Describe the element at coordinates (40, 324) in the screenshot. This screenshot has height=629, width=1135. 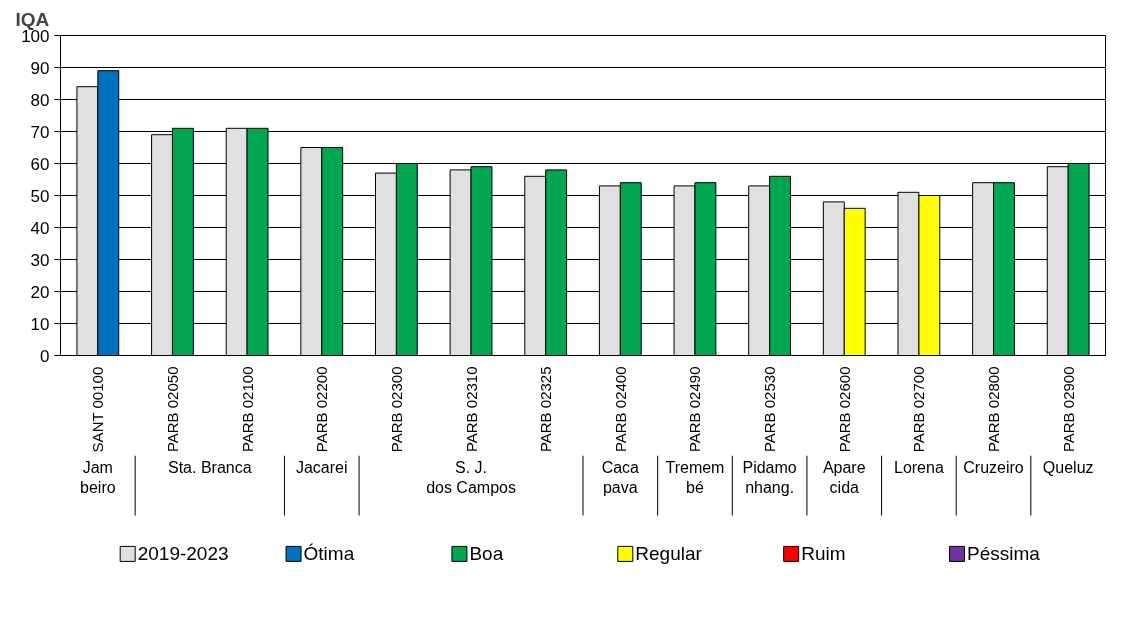
I see `y-tick-label: 10` at that location.